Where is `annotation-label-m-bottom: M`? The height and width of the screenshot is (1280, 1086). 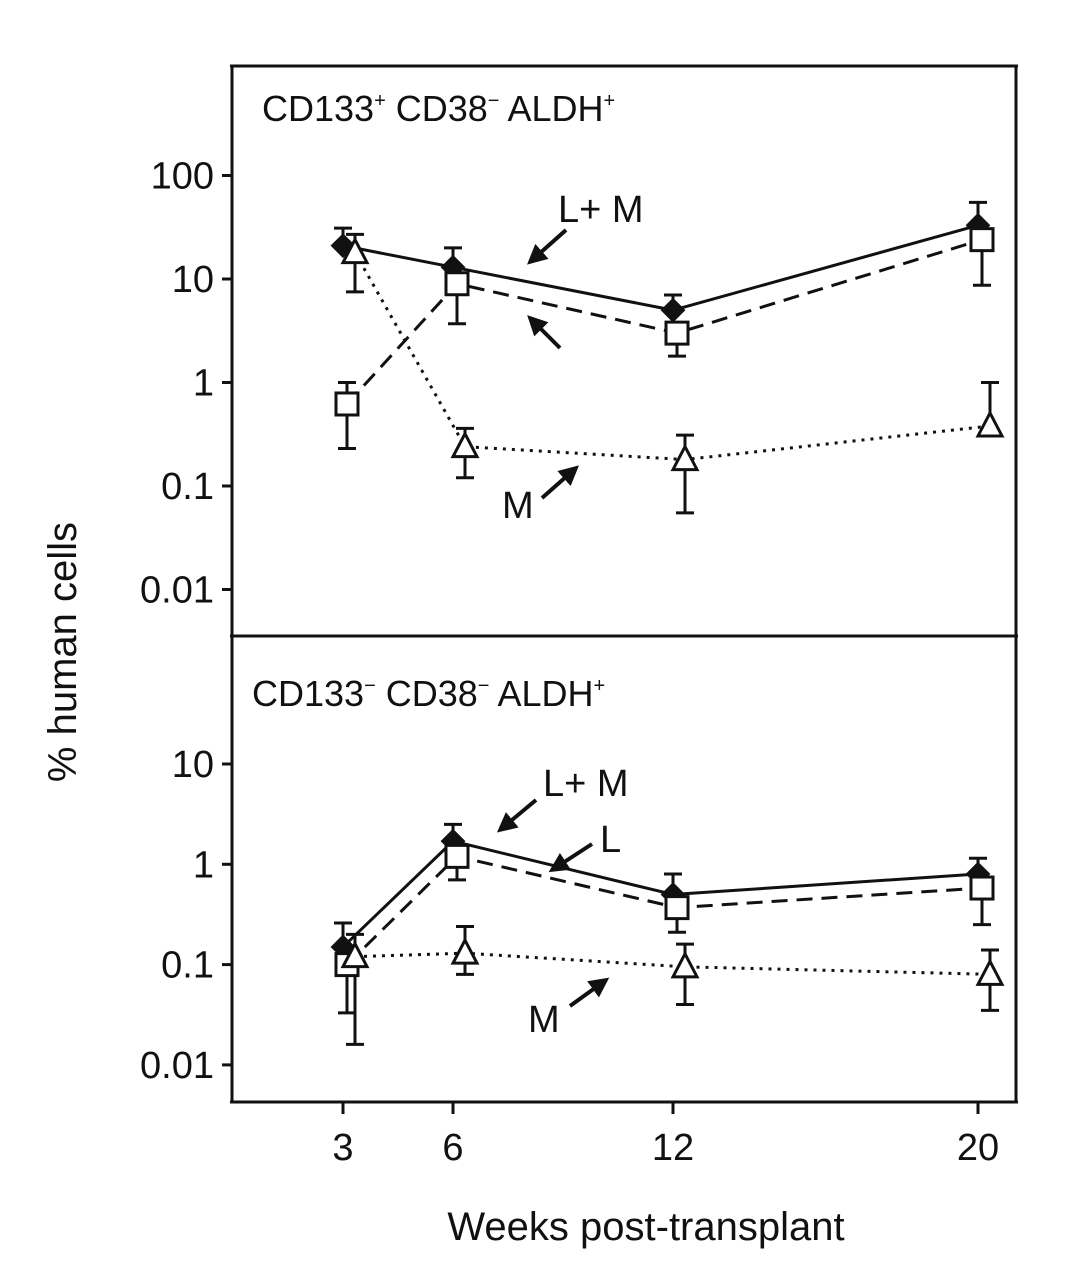
annotation-label-m-bottom: M is located at coordinates (544, 1020).